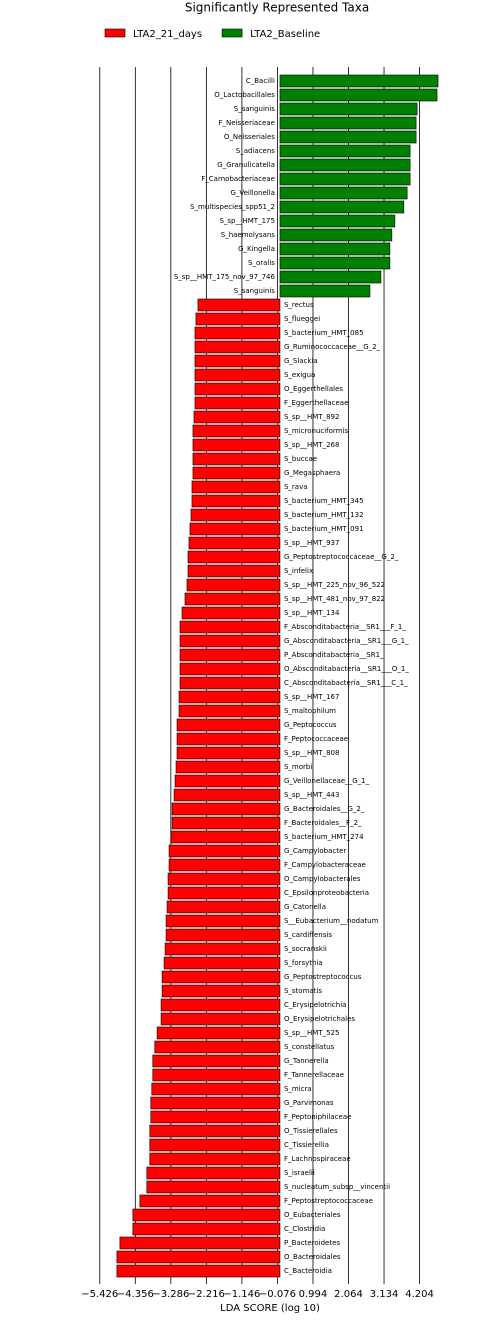 The height and width of the screenshot is (1328, 504). Describe the element at coordinates (315, 1005) in the screenshot. I see `category-label: C_Erysipelotrichia` at that location.